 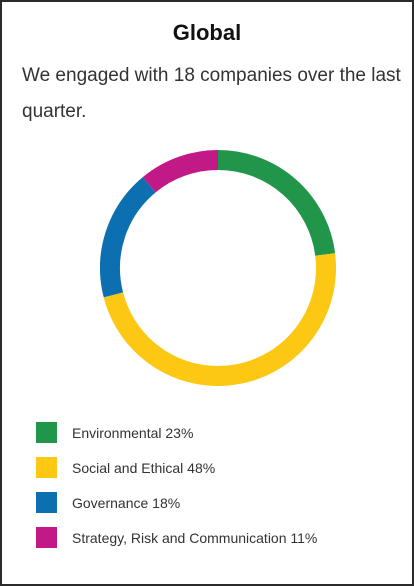 What do you see at coordinates (219, 319) in the screenshot?
I see `donut-slice-social-and-ethical` at bounding box center [219, 319].